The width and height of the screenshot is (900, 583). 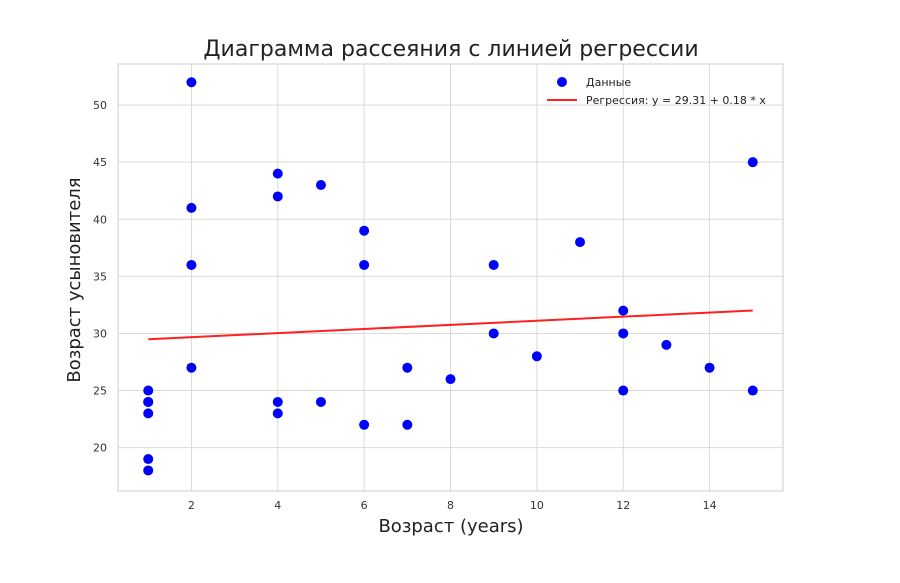 What do you see at coordinates (191, 505) in the screenshot?
I see `x-tick-label: 2` at bounding box center [191, 505].